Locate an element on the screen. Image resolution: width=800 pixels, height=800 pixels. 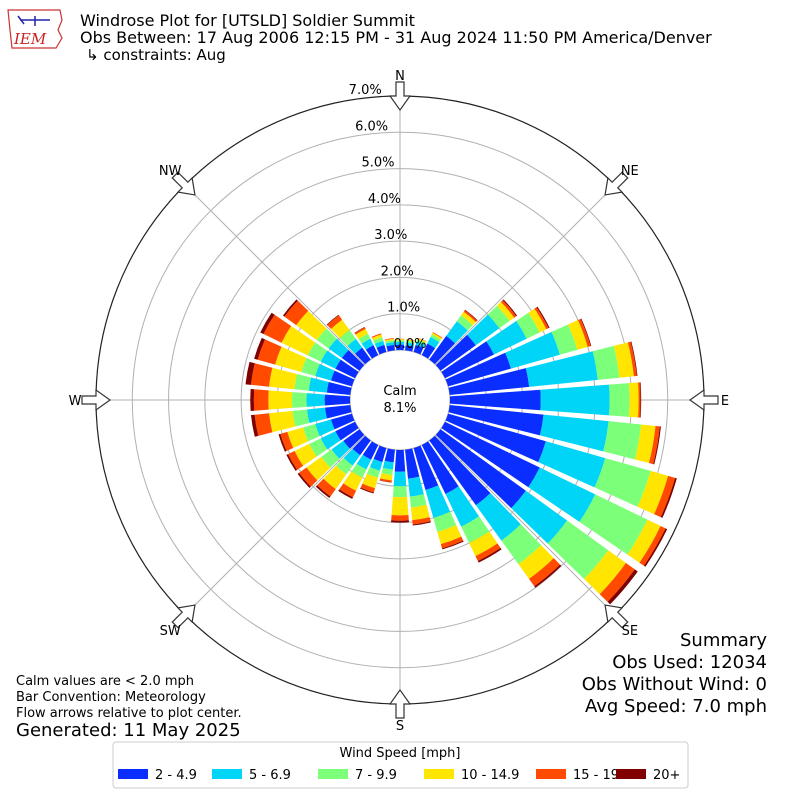
logo-outline is located at coordinates (35, 29).